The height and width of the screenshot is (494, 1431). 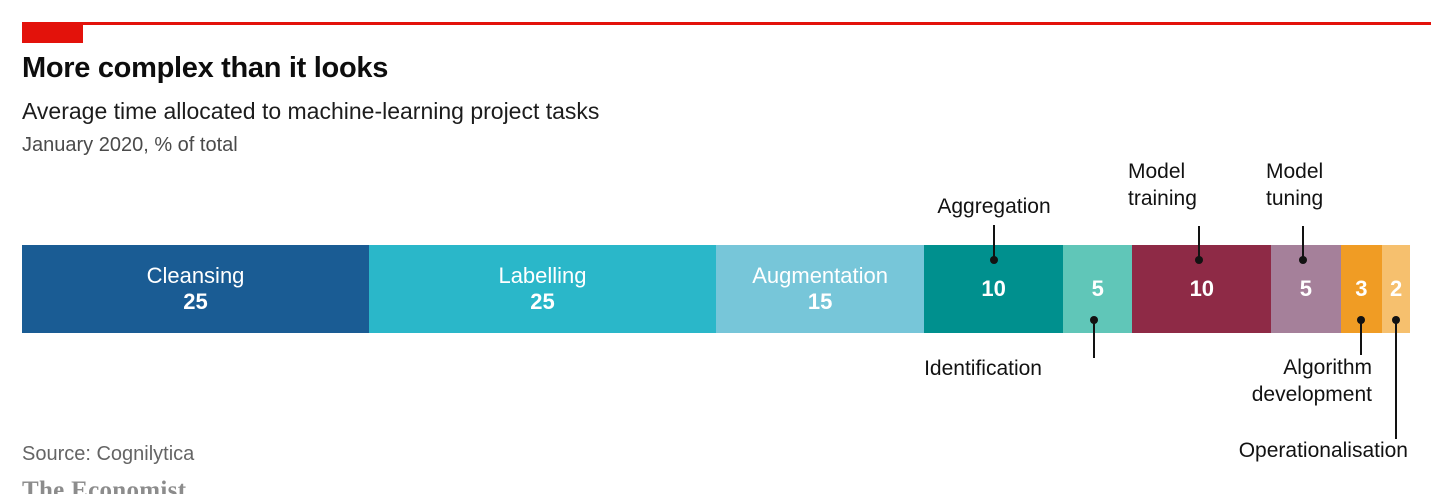 What do you see at coordinates (108, 454) in the screenshot?
I see `source-note: Source: Cognilytica` at bounding box center [108, 454].